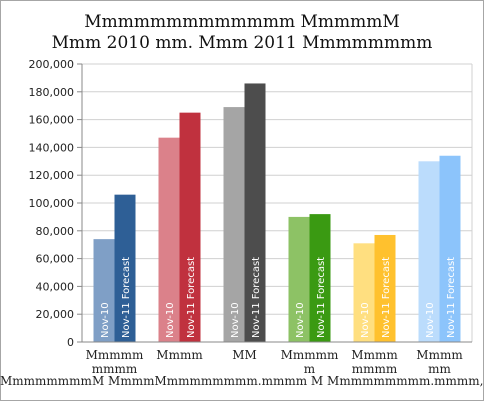 The image size is (484, 401). What do you see at coordinates (242, 22) in the screenshot?
I see `chart-title-line-1: Mmmmmmmmmmmmm MmmmmM` at bounding box center [242, 22].